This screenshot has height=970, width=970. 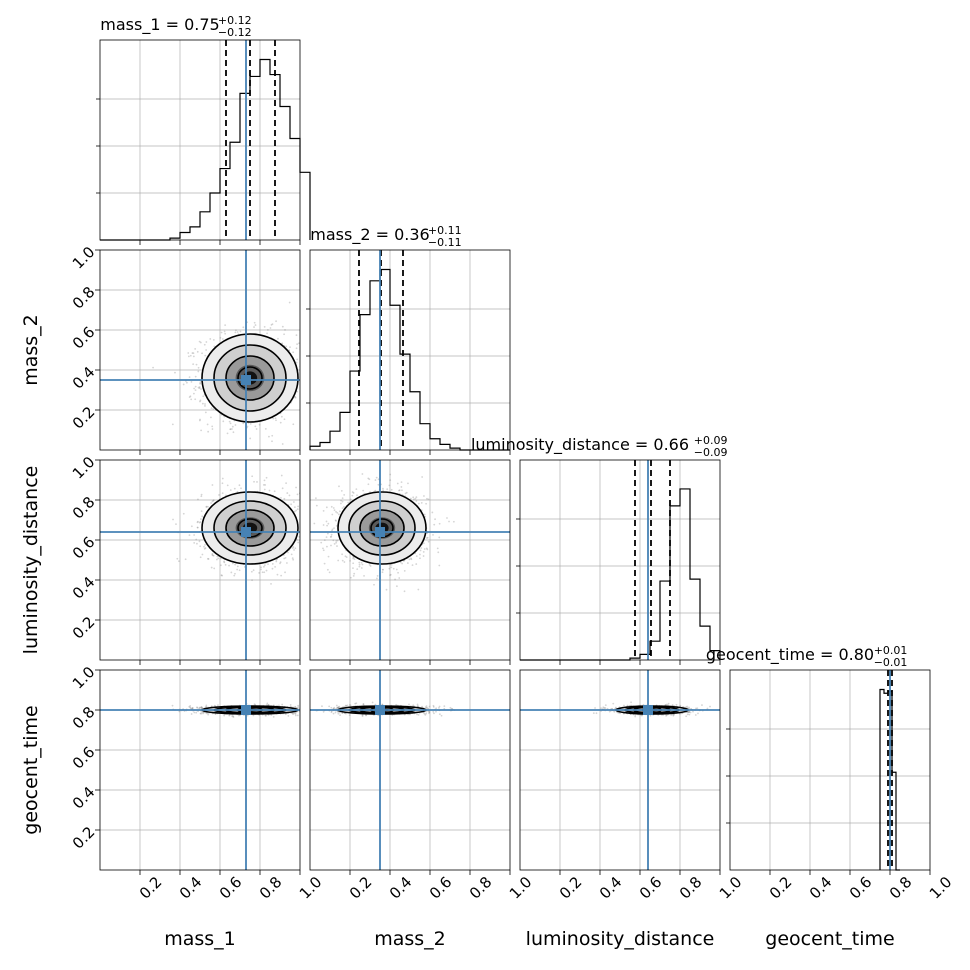 I want to click on title-text: mass_2 = 0.36, so click(x=369, y=235).